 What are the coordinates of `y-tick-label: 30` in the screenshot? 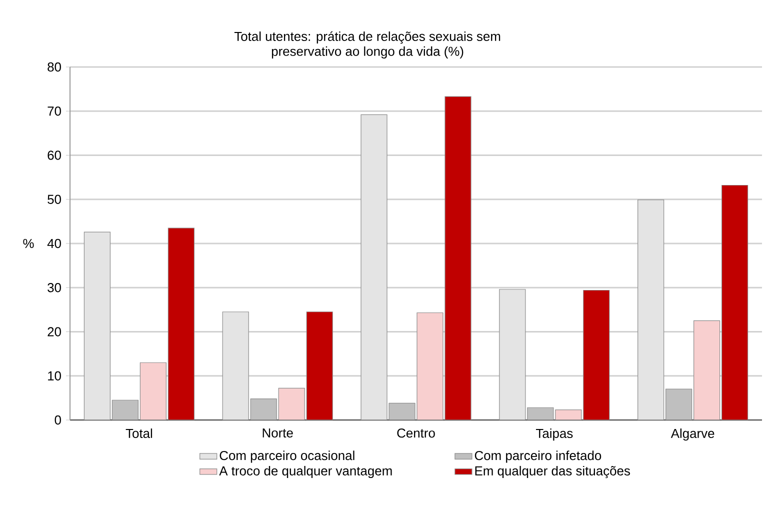 It's located at (54, 287).